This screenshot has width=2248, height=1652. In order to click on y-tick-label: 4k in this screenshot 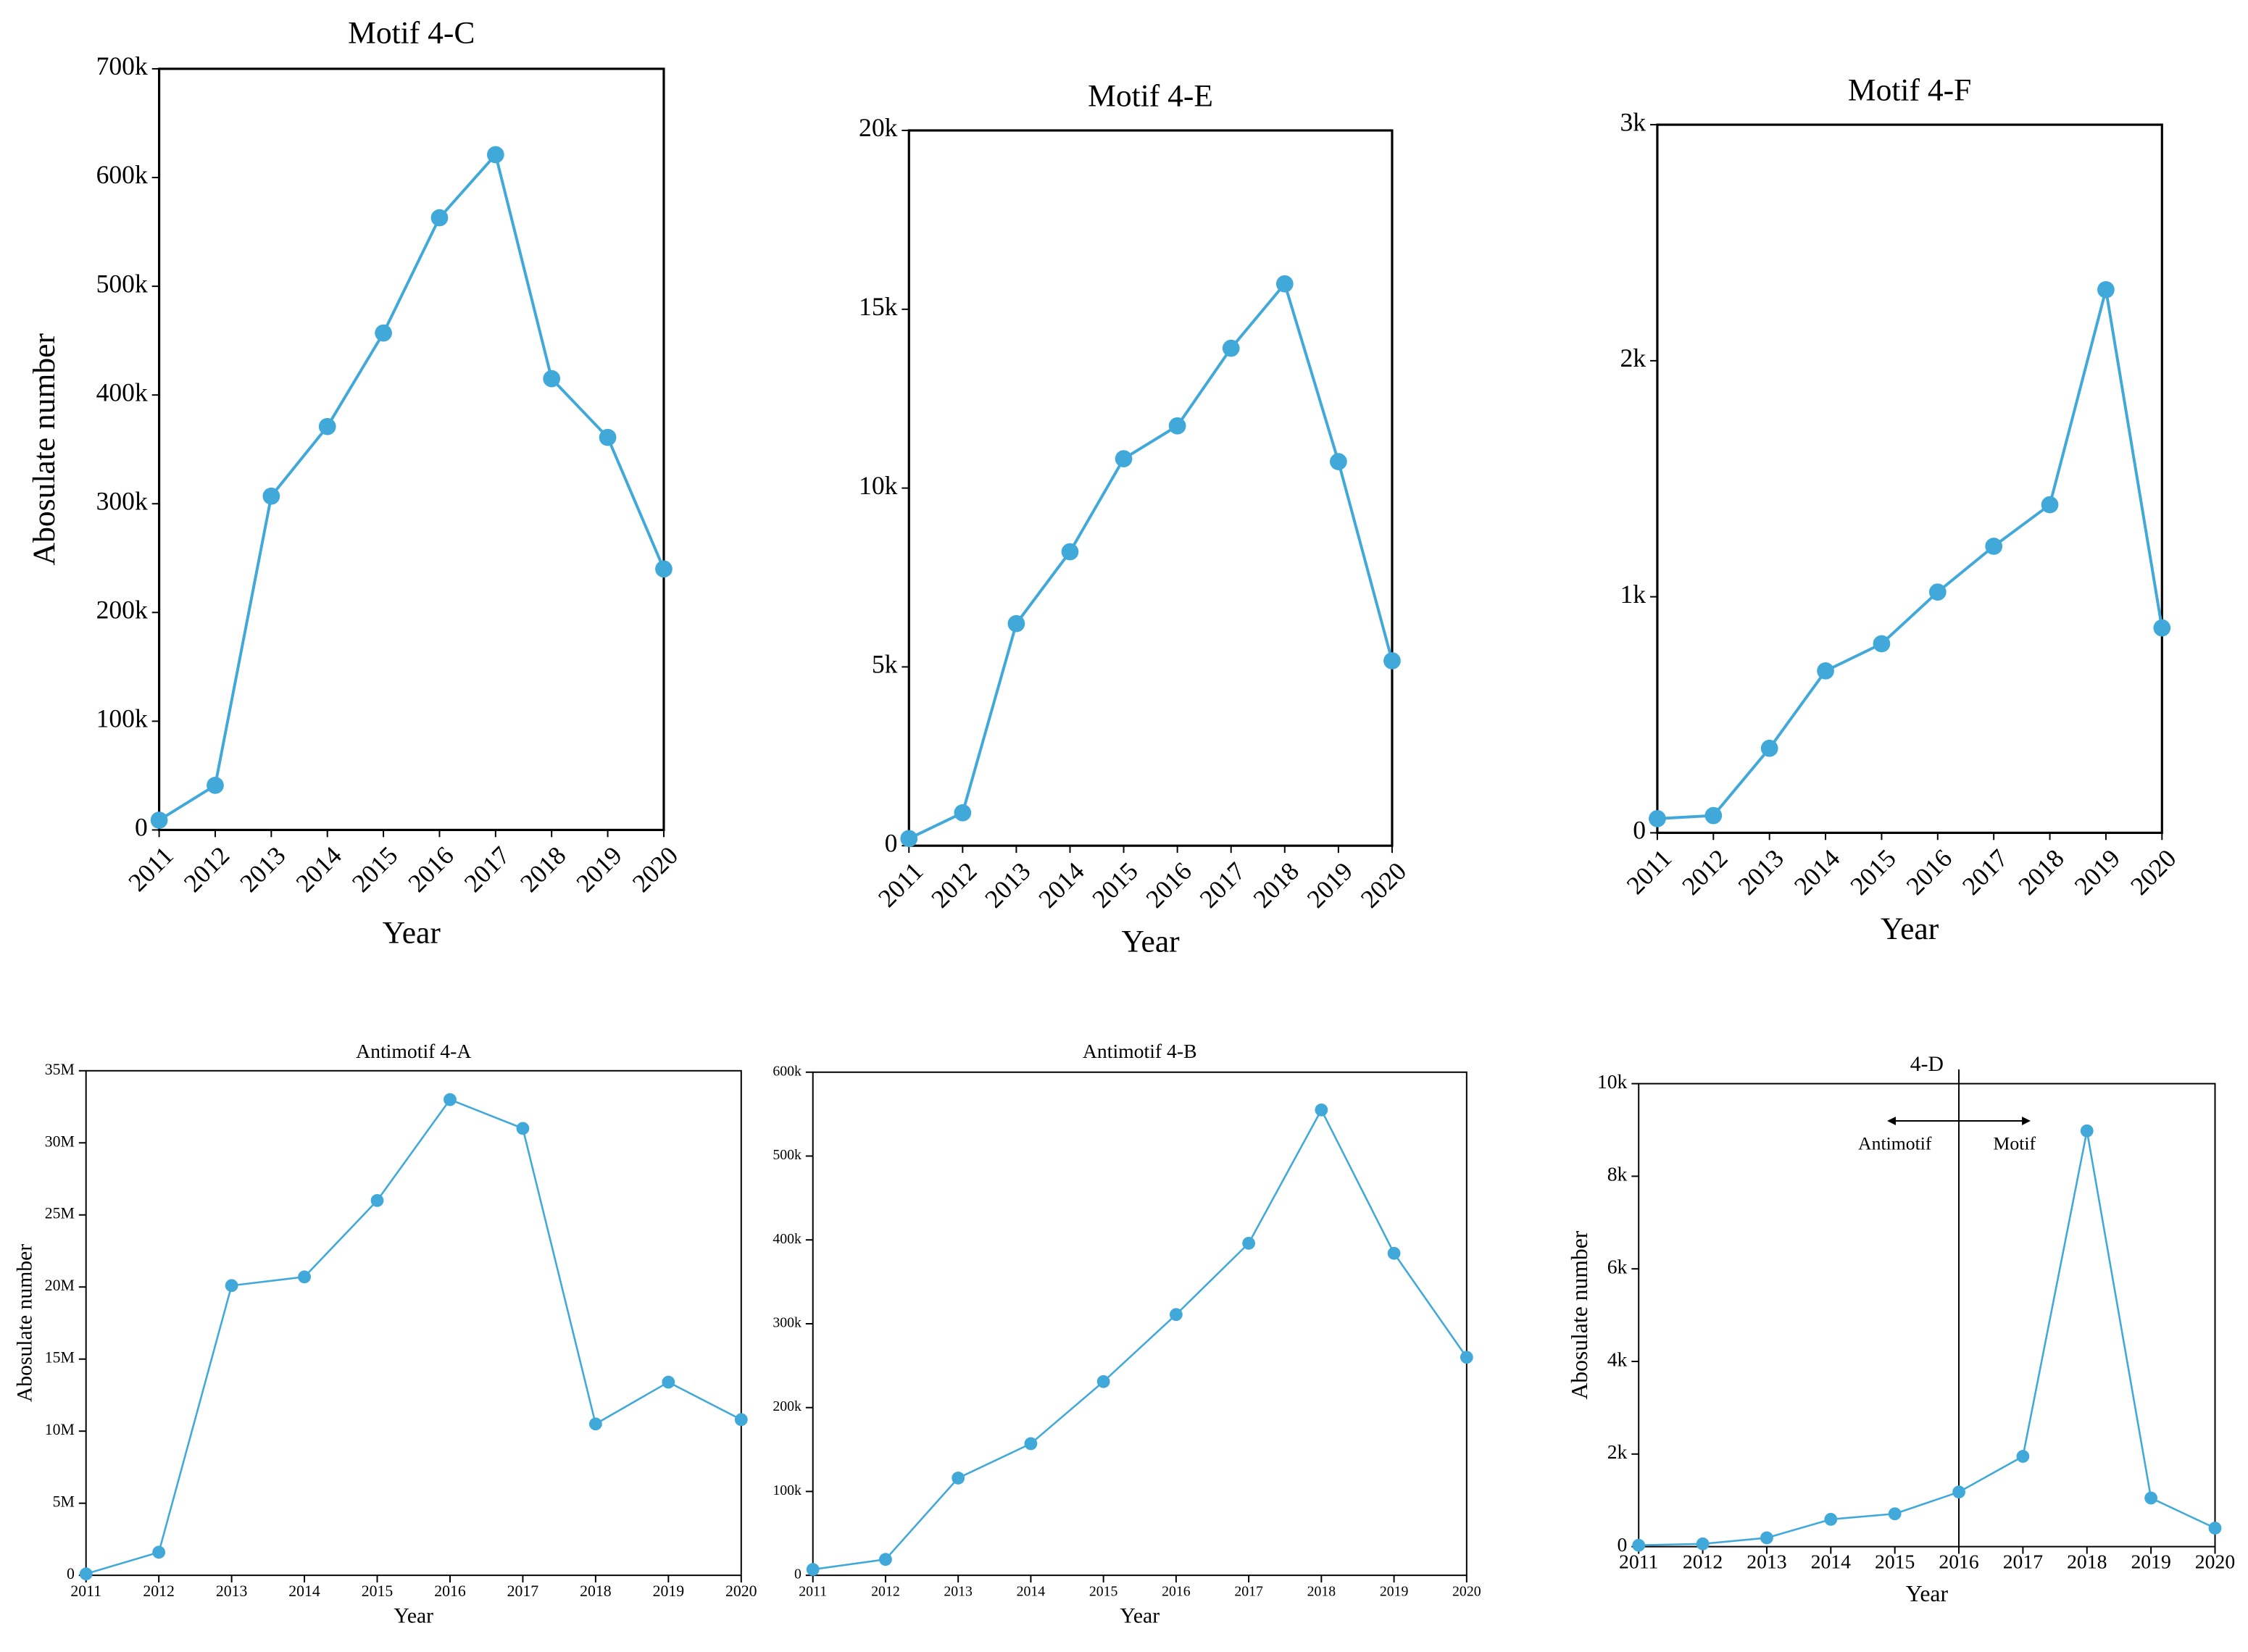, I will do `click(1618, 1359)`.